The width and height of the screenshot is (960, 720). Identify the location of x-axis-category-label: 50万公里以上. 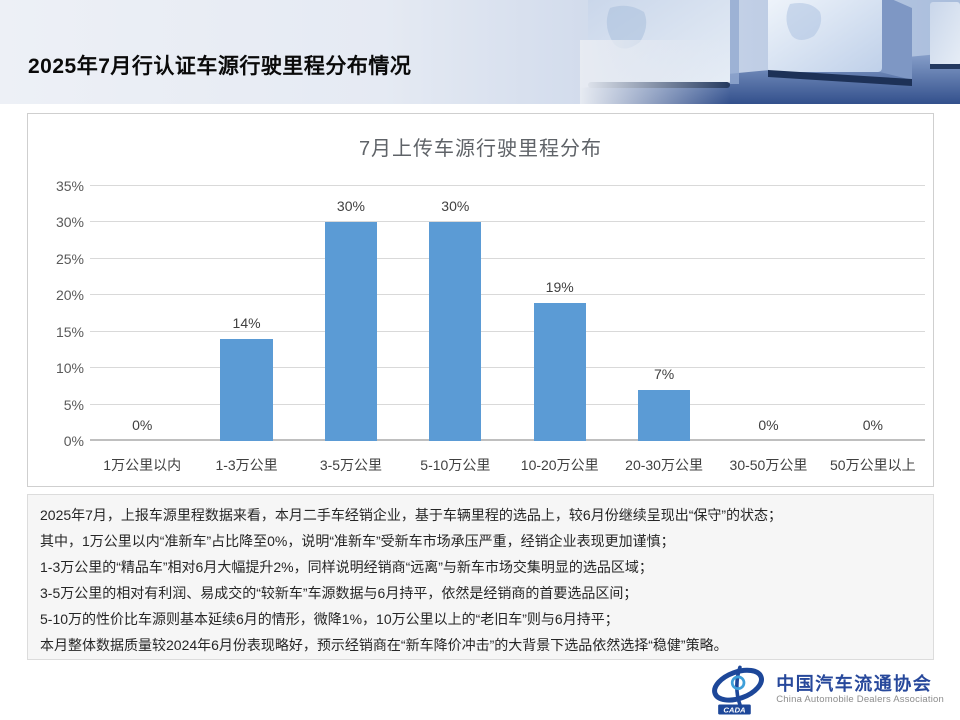
(873, 465).